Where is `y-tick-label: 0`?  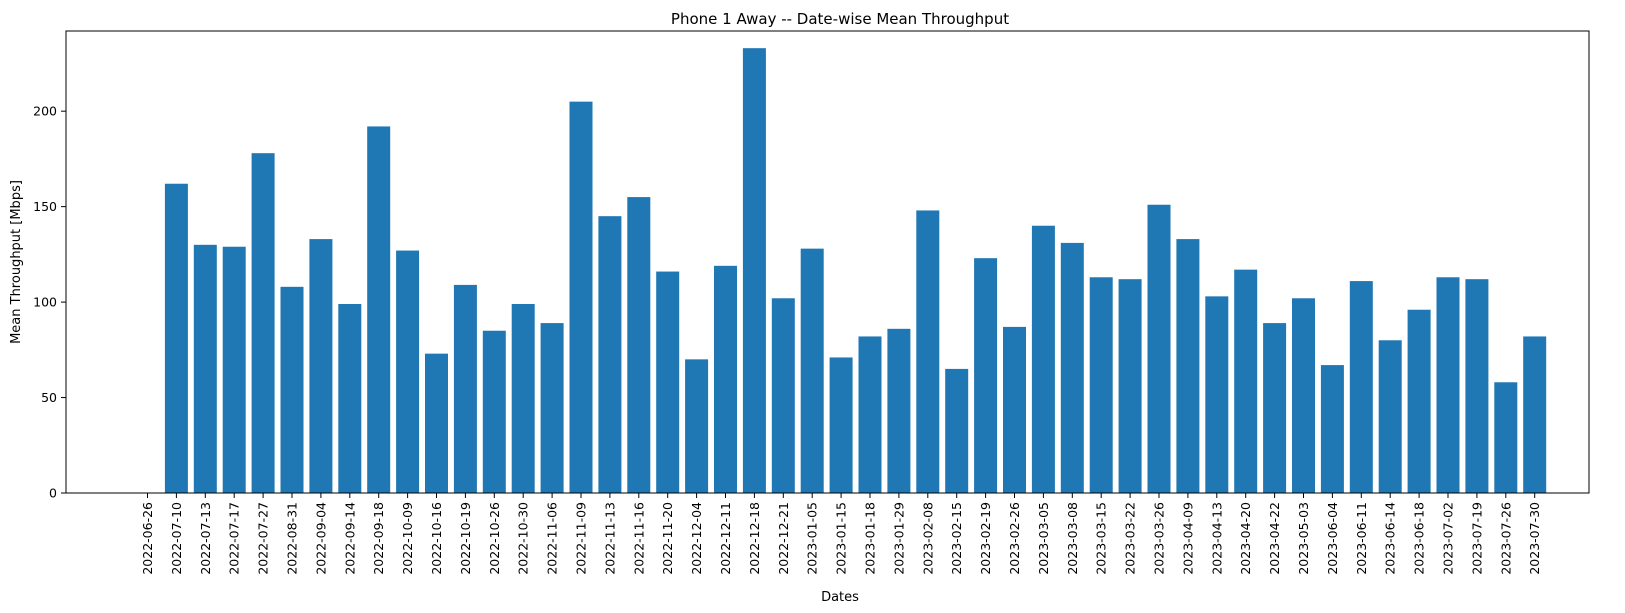
y-tick-label: 0 is located at coordinates (53, 493).